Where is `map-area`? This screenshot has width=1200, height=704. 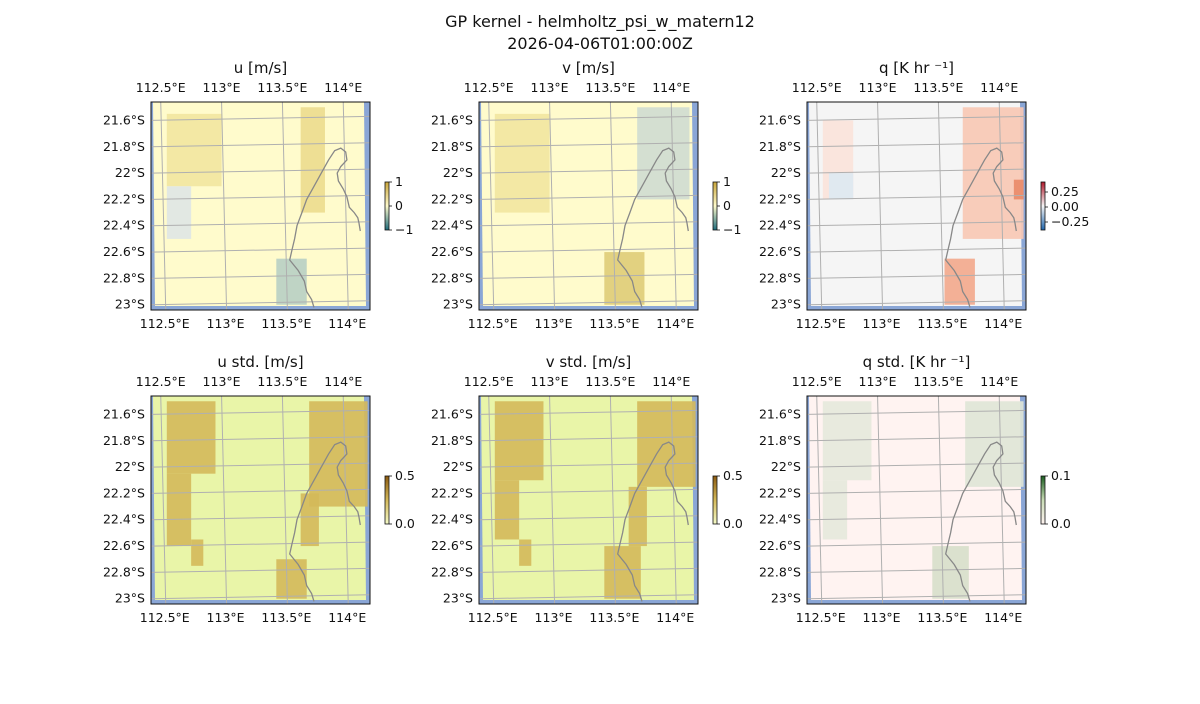 map-area is located at coordinates (916, 206).